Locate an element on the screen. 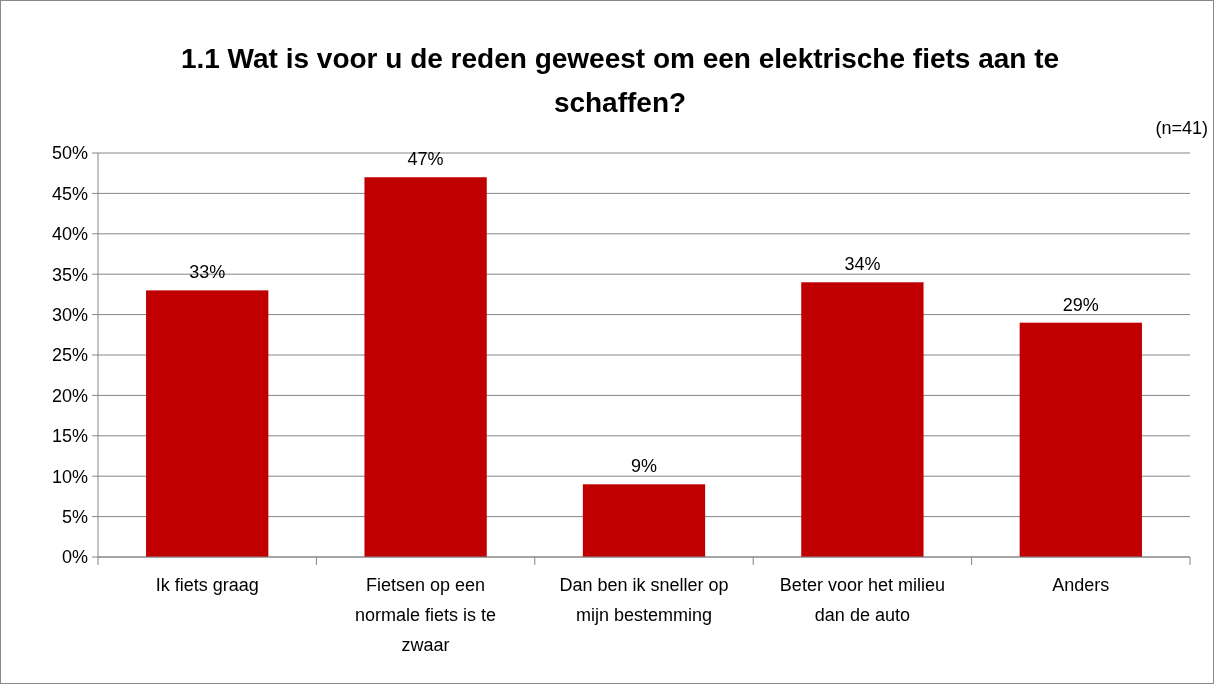 This screenshot has width=1214, height=684. data-label: 33% is located at coordinates (207, 272).